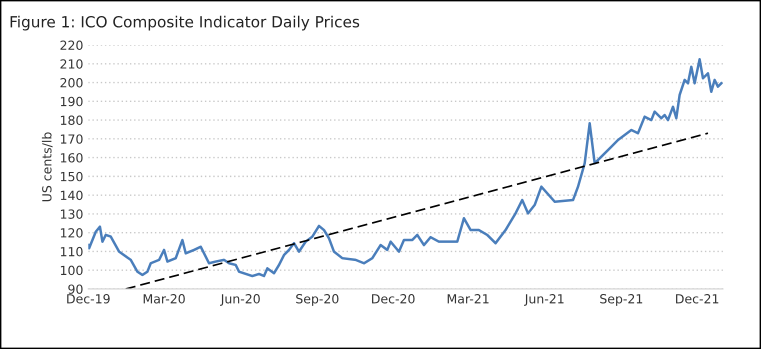  What do you see at coordinates (468, 299) in the screenshot?
I see `x-tick-label: Mar-21` at bounding box center [468, 299].